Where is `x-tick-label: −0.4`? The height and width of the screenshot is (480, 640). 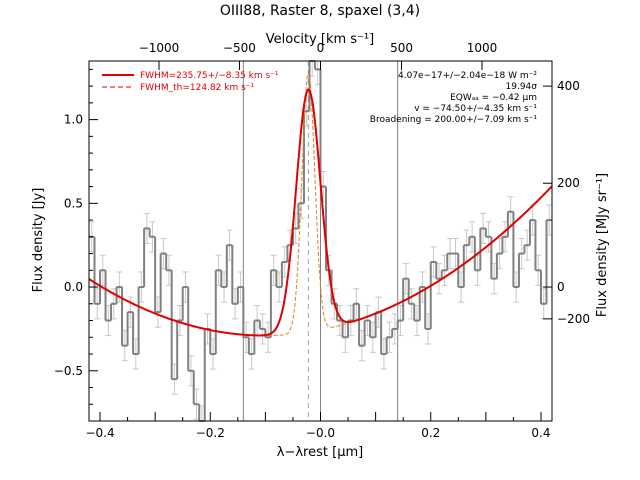 x-tick-label: −0.4 is located at coordinates (99, 433).